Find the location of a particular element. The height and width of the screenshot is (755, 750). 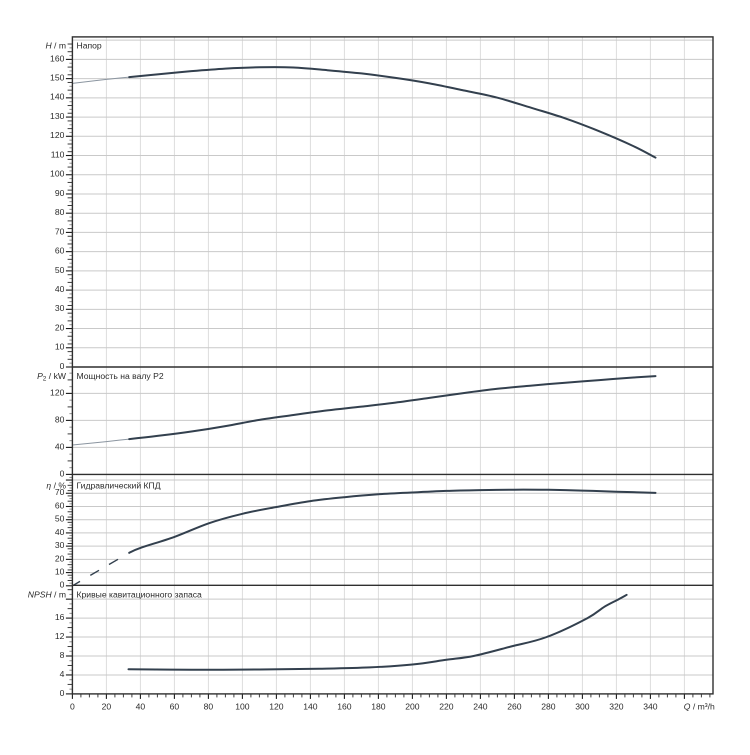

svg-text: 130 is located at coordinates (57, 116).